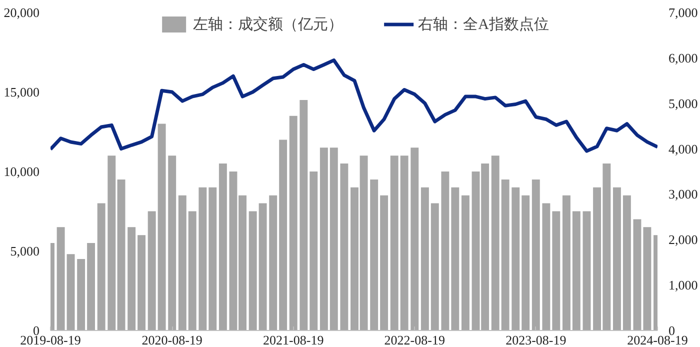 The width and height of the screenshot is (700, 347). What do you see at coordinates (172, 339) in the screenshot?
I see `x-tick-label: 2020-08-19` at bounding box center [172, 339].